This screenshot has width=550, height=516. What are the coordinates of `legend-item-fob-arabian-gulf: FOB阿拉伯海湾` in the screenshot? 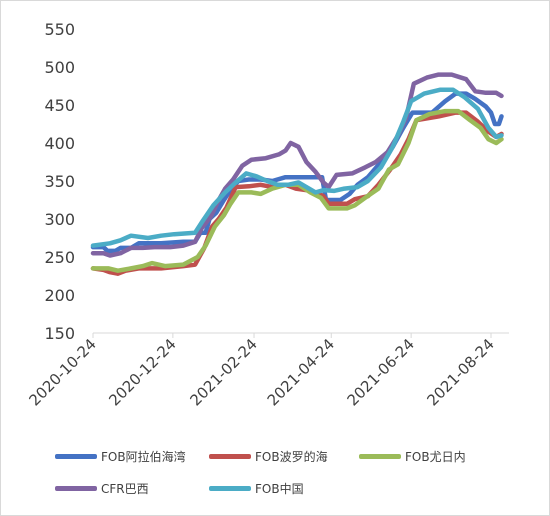 It's located at (120, 456).